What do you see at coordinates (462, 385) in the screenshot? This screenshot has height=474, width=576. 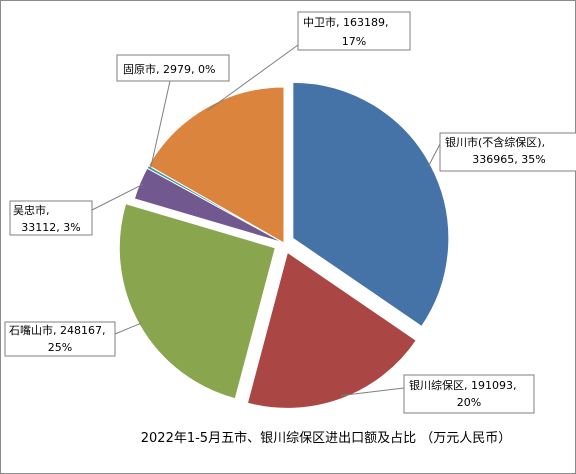 I see `data-label-2: 银川综保区, 191093,` at bounding box center [462, 385].